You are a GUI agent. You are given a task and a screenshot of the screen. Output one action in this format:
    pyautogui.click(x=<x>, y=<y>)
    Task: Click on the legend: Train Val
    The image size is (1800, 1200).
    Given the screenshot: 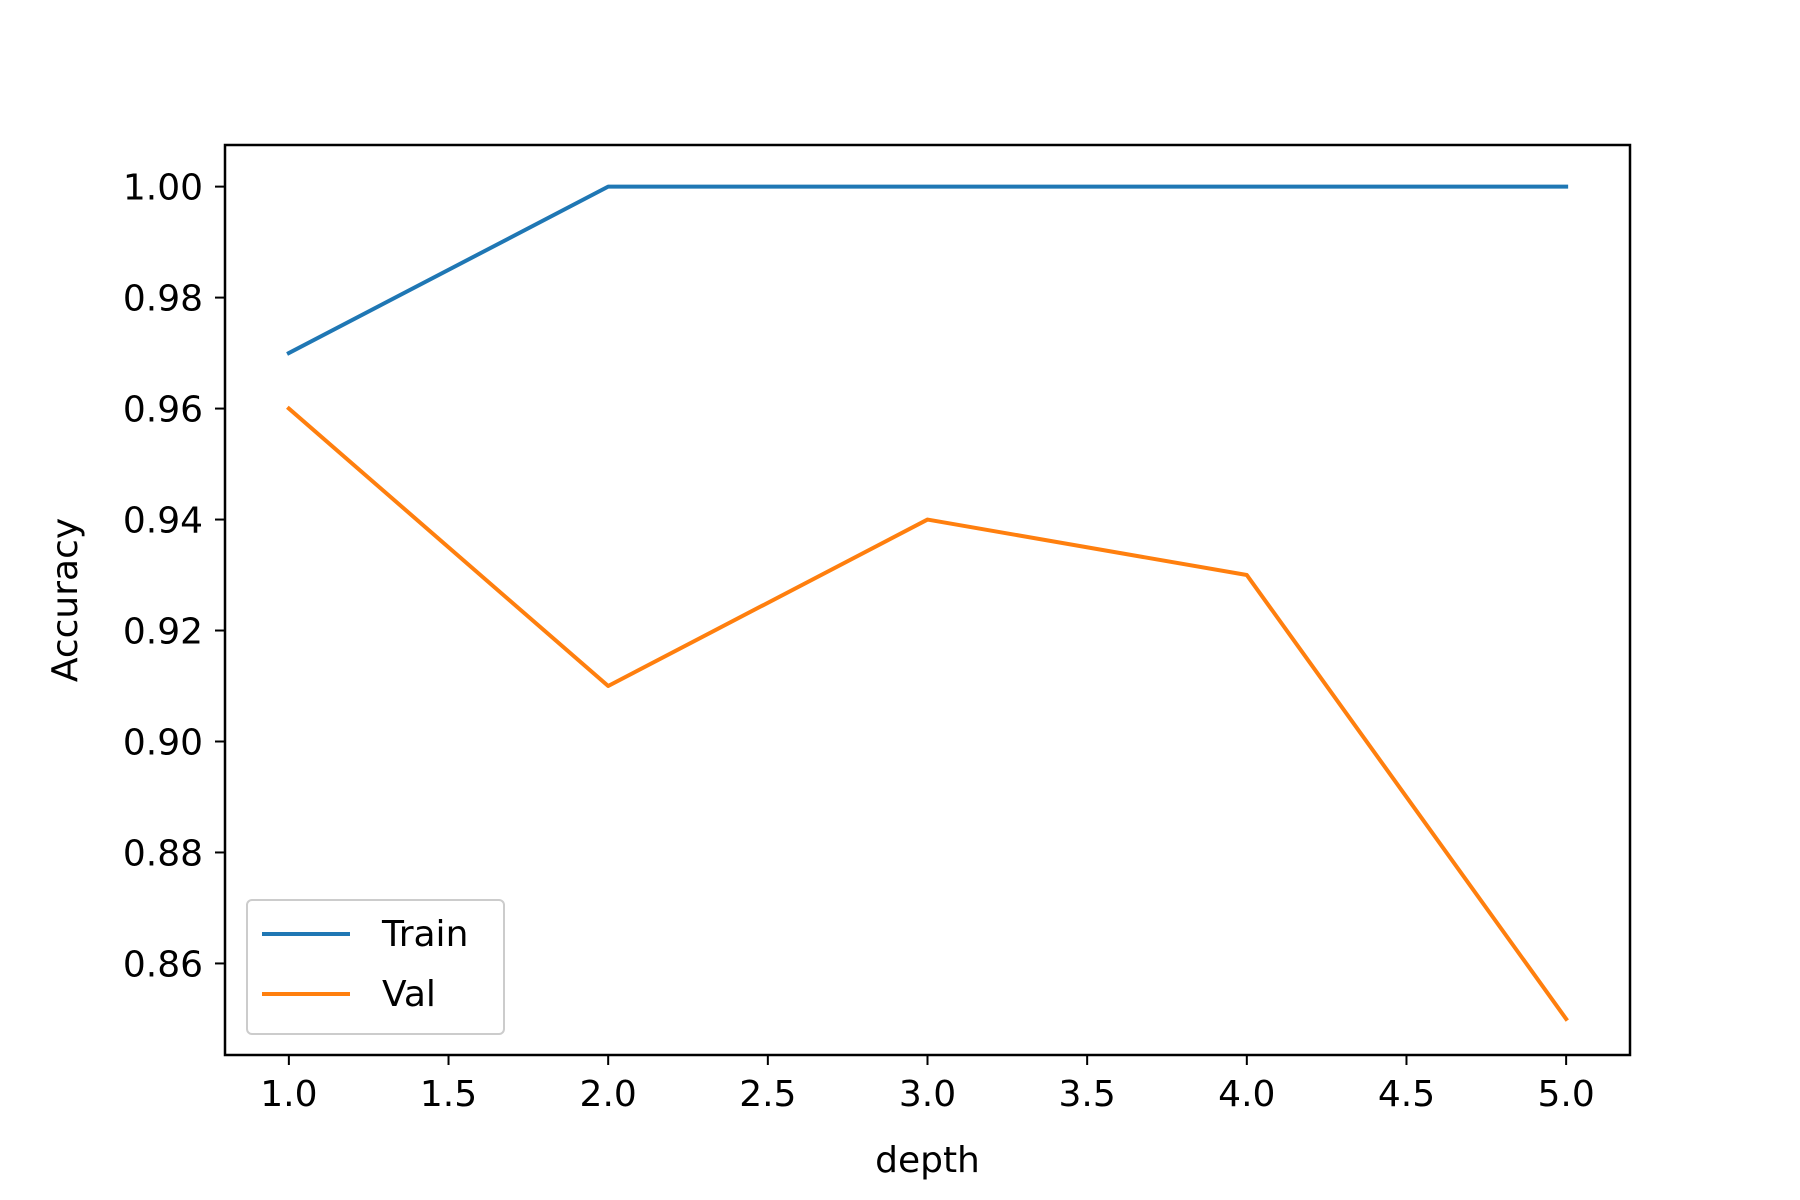 What is the action you would take?
    pyautogui.click(x=375, y=967)
    